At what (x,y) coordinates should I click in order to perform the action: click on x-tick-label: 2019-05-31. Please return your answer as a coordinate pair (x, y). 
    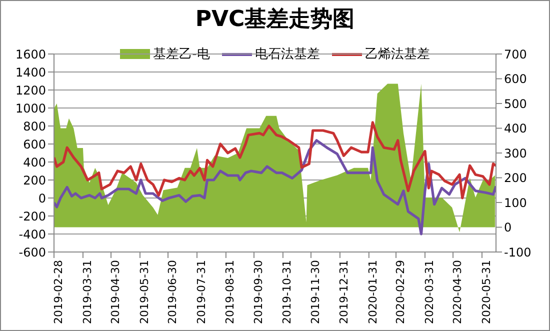
    Looking at the image, I should click on (144, 292).